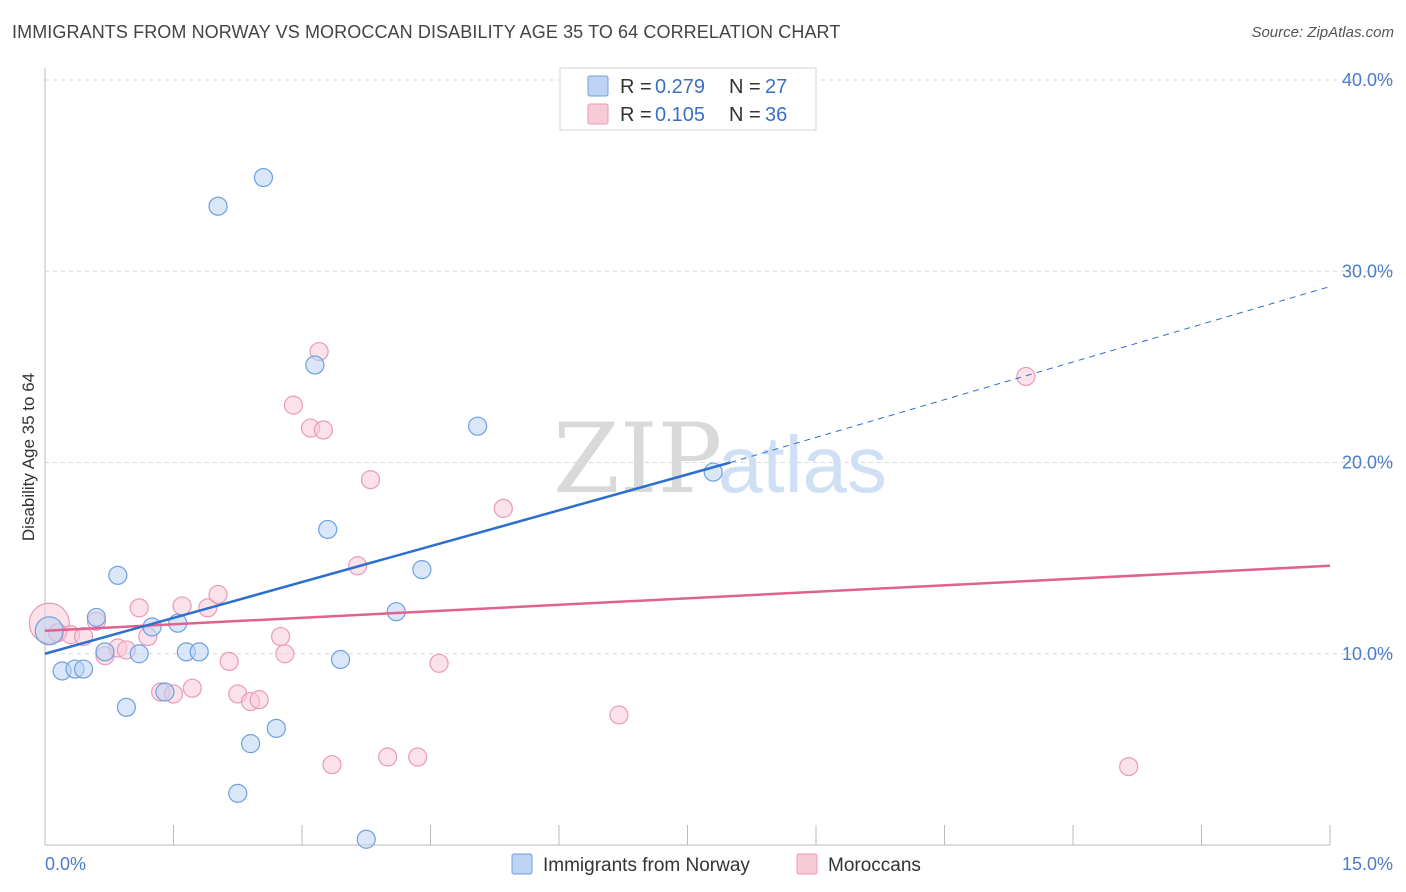  What do you see at coordinates (636, 87) in the screenshot?
I see `legend-r-label-1: R =` at bounding box center [636, 87].